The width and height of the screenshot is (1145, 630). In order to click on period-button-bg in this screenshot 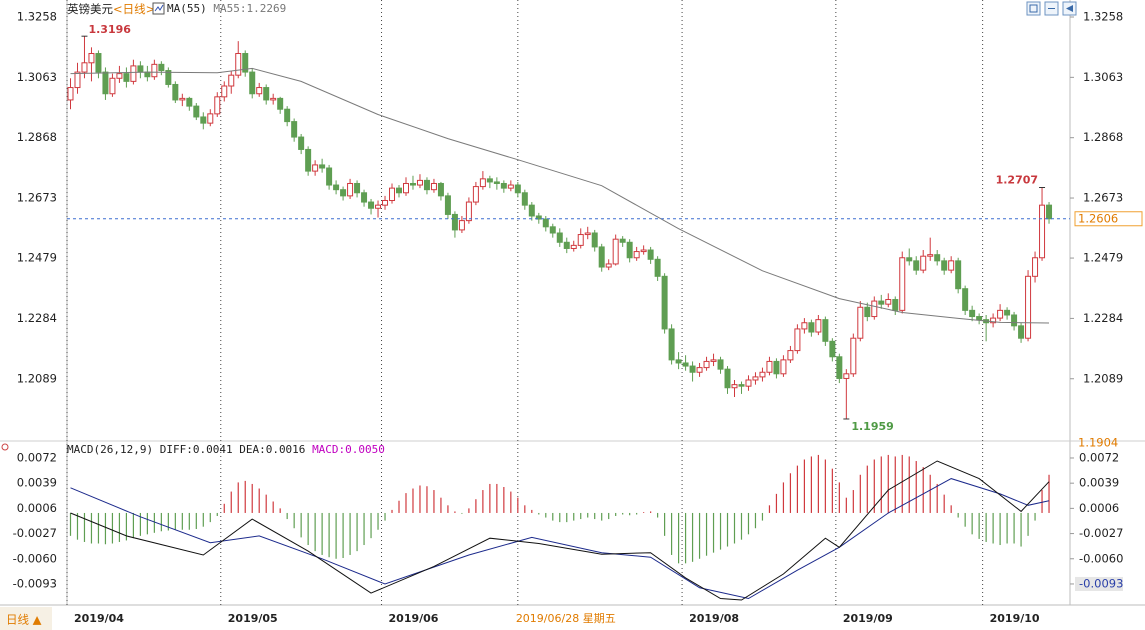, I will do `click(26, 618)`.